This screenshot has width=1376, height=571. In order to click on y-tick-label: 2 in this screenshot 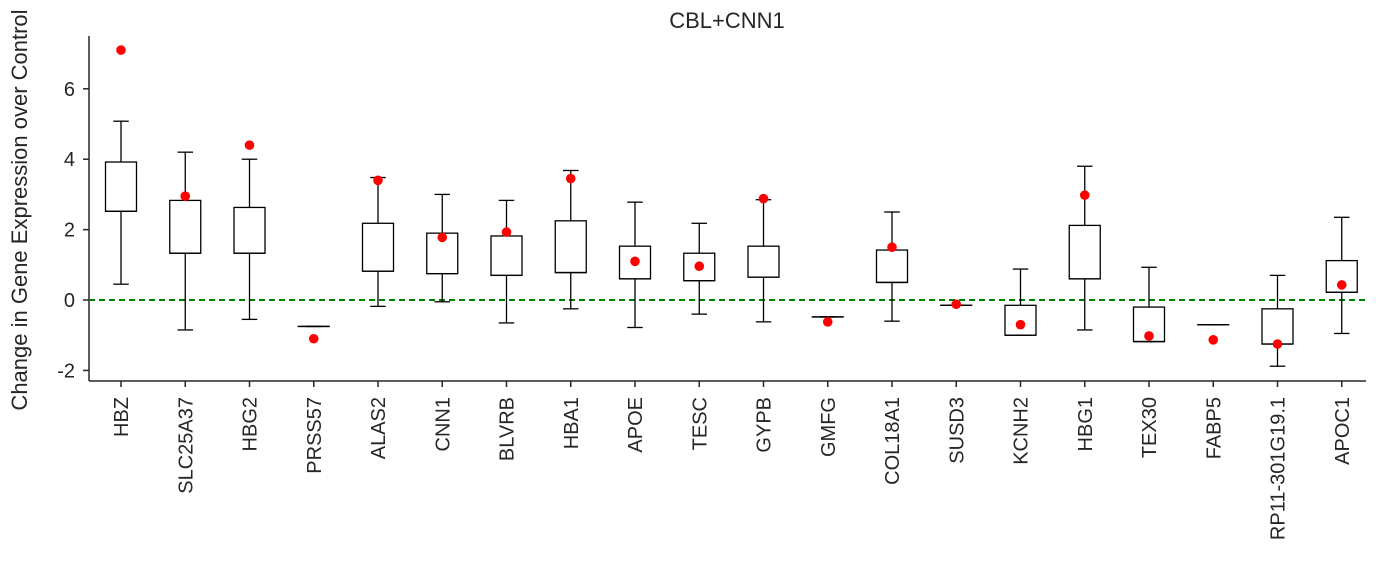, I will do `click(69, 231)`.